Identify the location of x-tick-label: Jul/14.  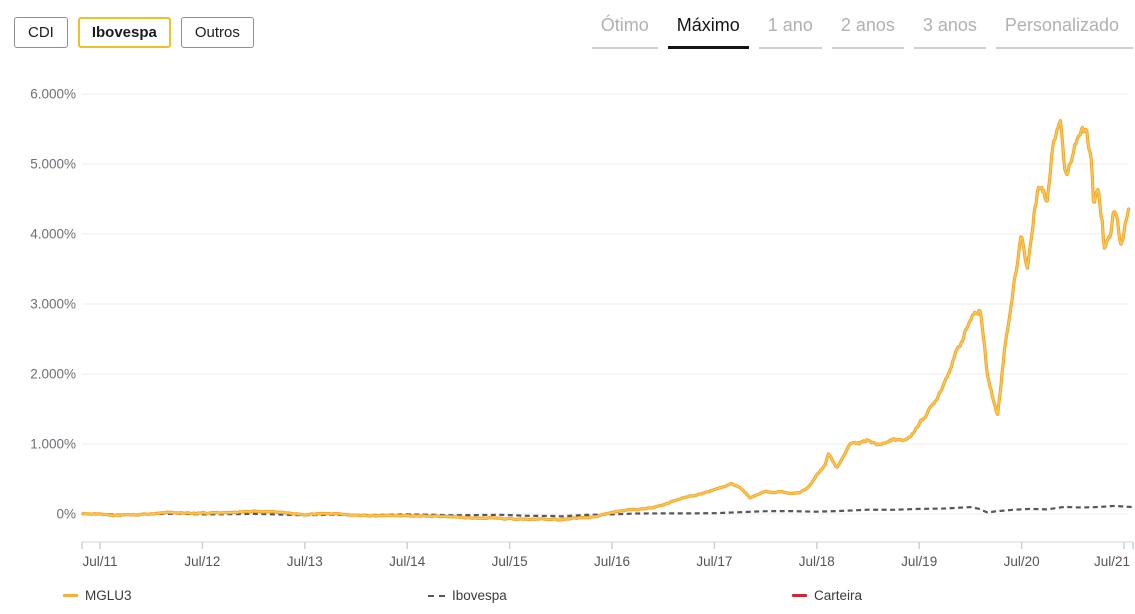
(407, 561).